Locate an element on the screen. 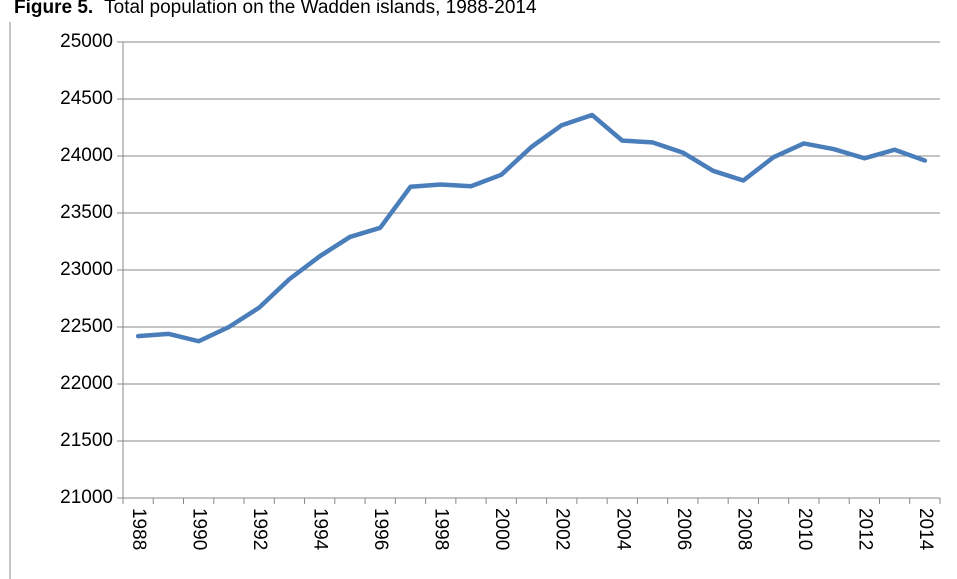 The height and width of the screenshot is (579, 957). y-tick-label: 22000 is located at coordinates (86, 383).